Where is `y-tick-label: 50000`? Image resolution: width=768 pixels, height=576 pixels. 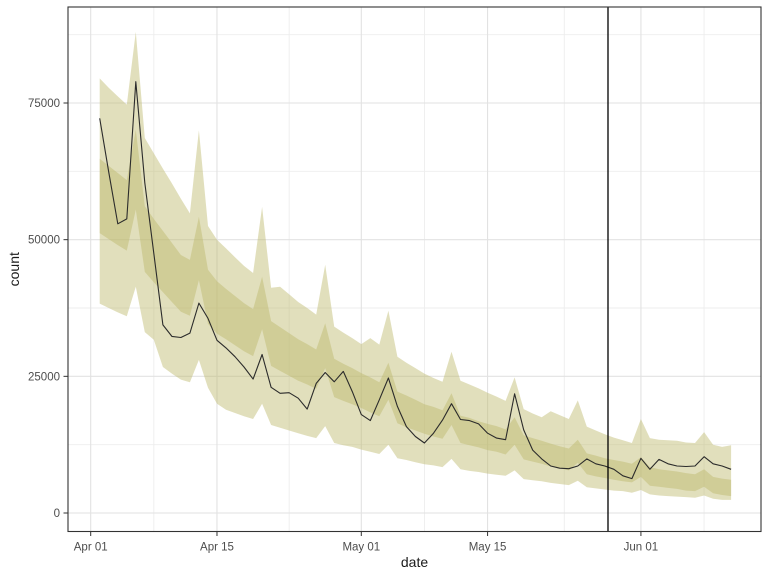 y-tick-label: 50000 is located at coordinates (44, 241).